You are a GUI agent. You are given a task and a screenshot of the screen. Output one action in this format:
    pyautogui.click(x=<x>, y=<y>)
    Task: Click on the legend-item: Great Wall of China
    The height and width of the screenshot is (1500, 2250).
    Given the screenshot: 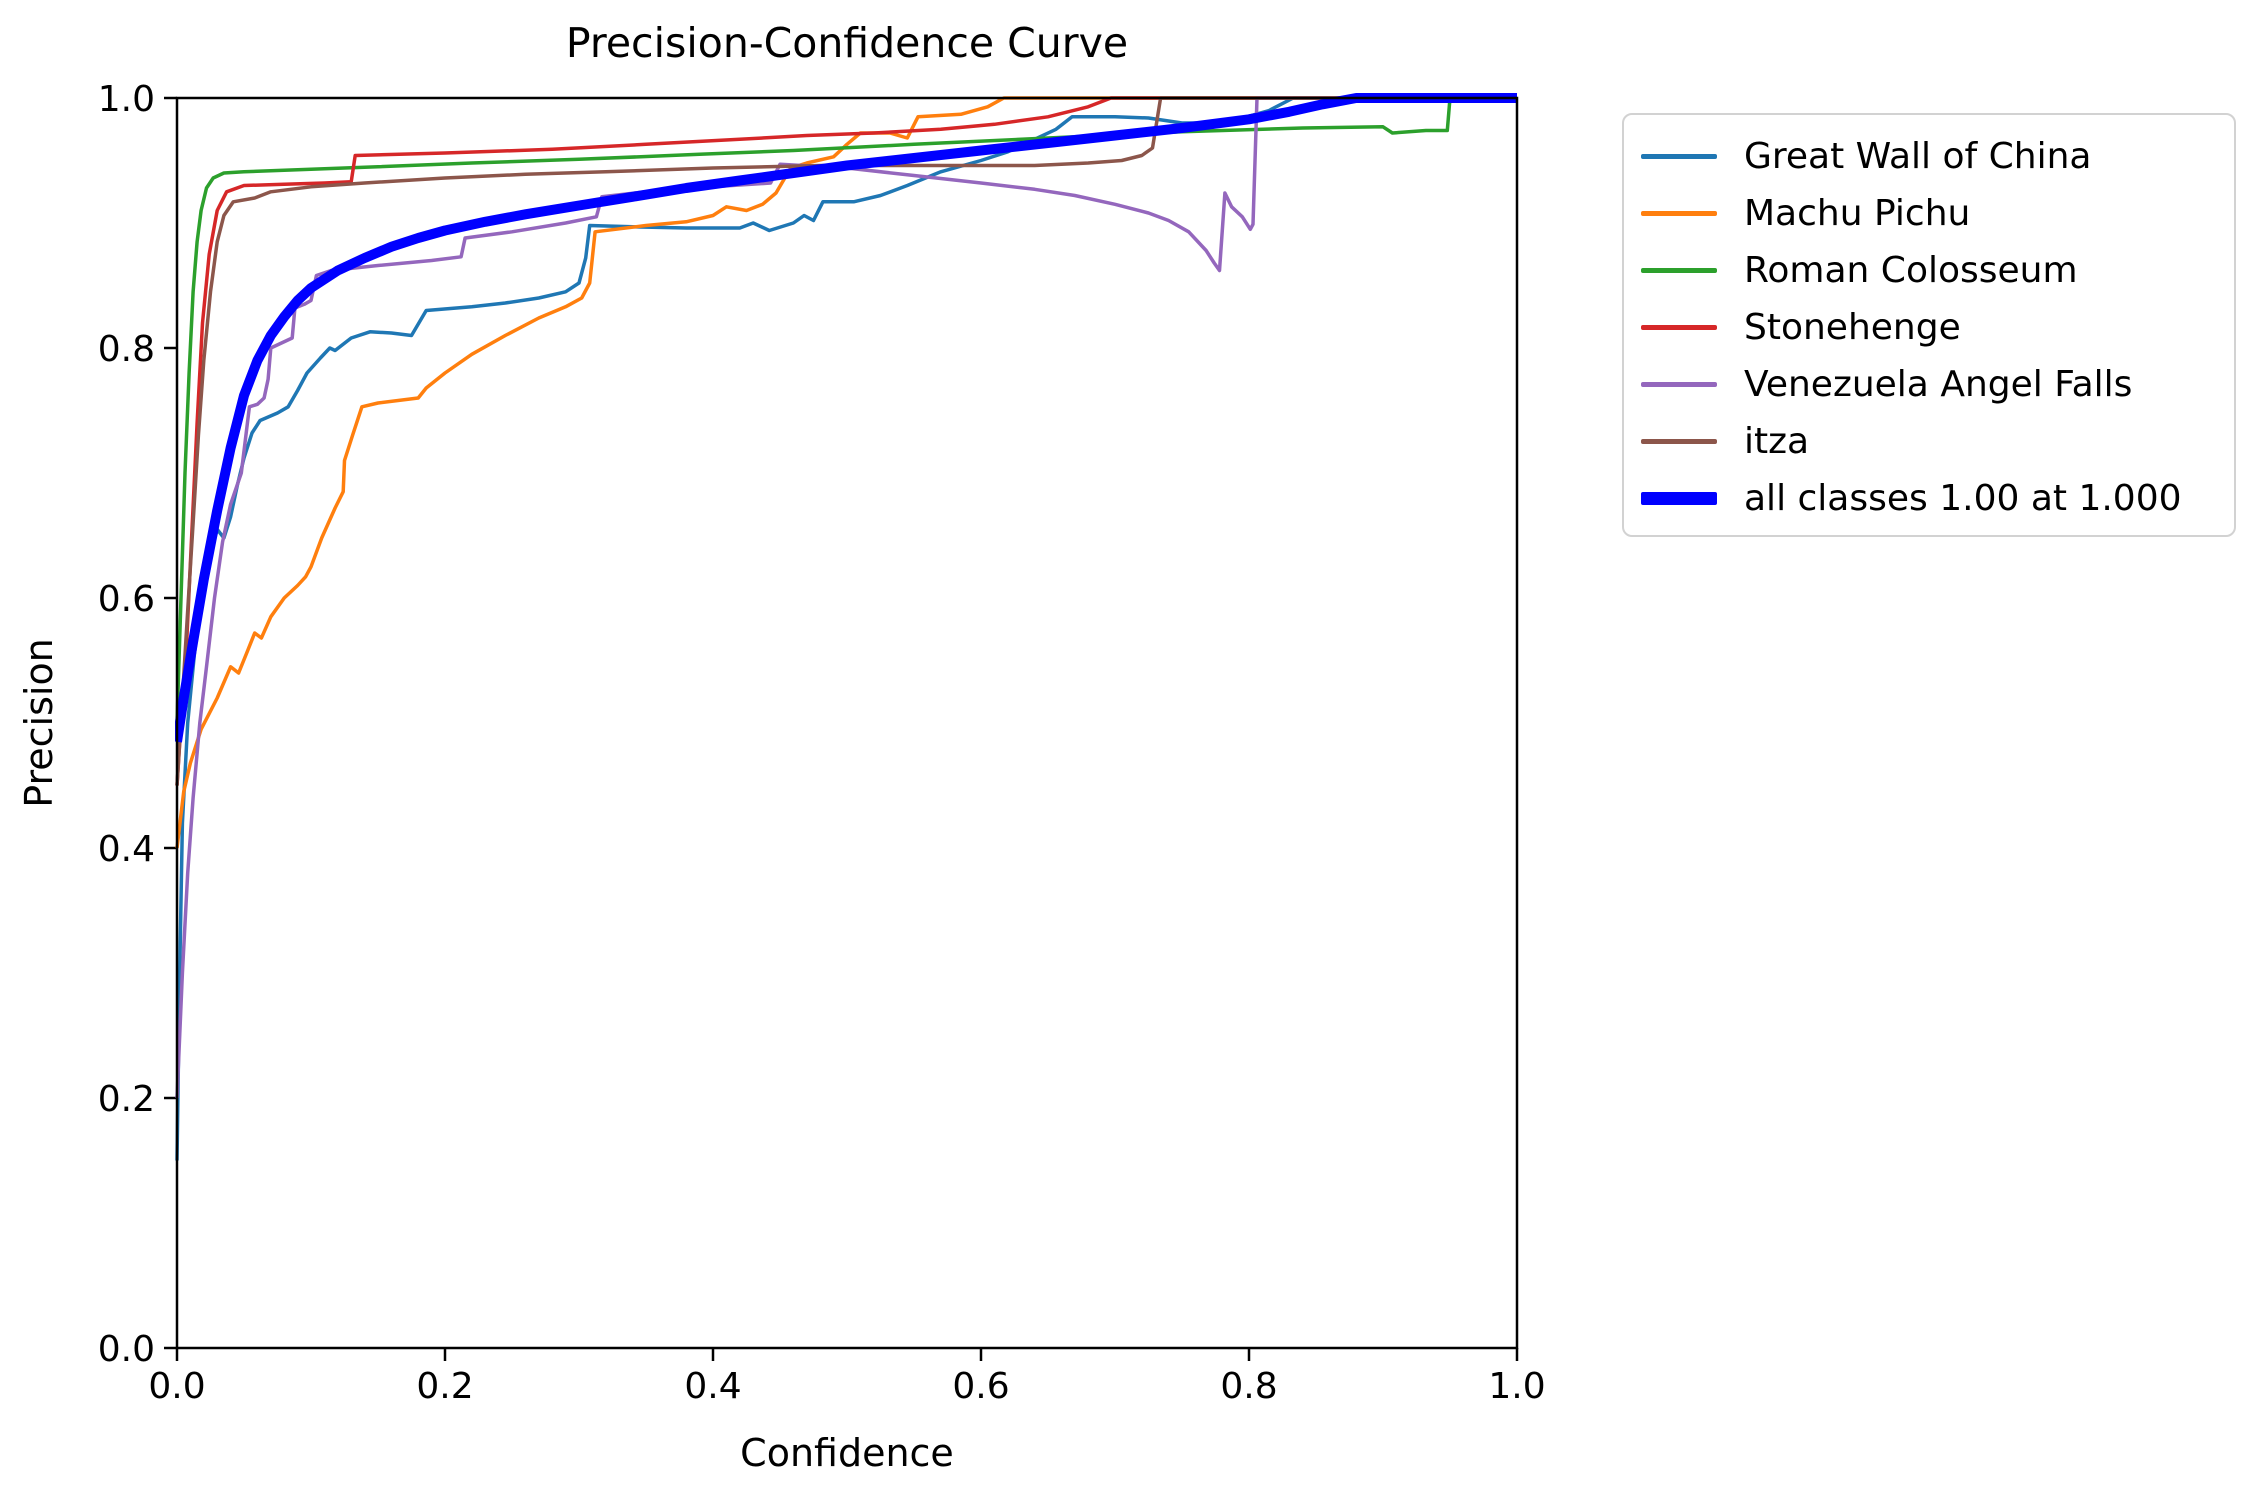 What is the action you would take?
    pyautogui.click(x=1937, y=156)
    